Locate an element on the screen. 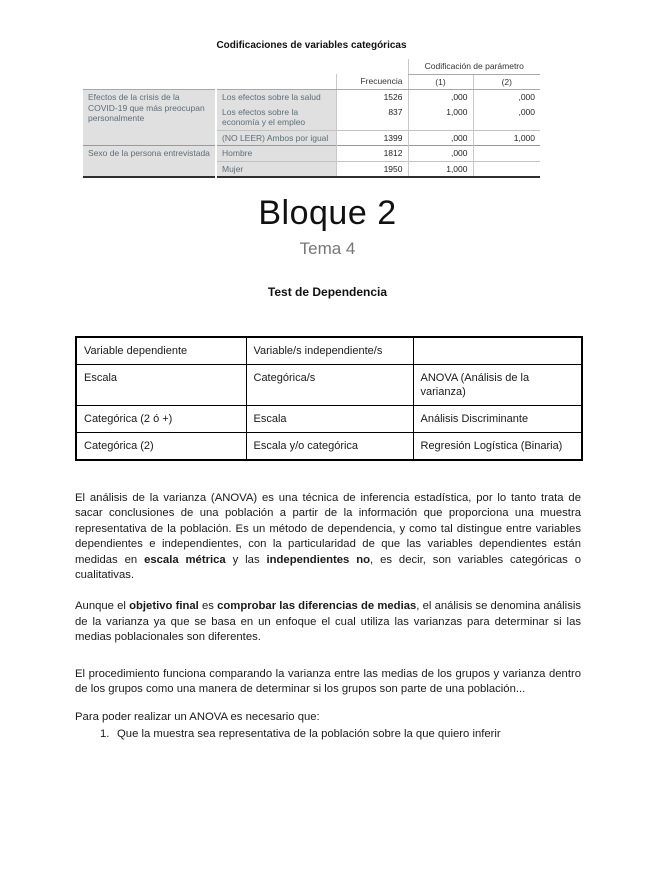 Image resolution: width=655 pixels, height=888 pixels. frequency-value: 1526 is located at coordinates (371, 97).